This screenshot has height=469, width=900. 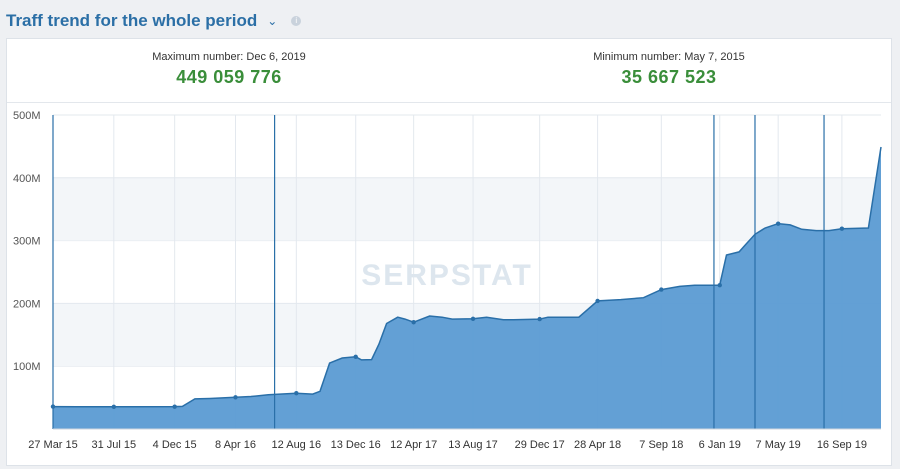 I want to click on min-stat: Minimum number: May 7, 2015 35 667 523, so click(x=669, y=69).